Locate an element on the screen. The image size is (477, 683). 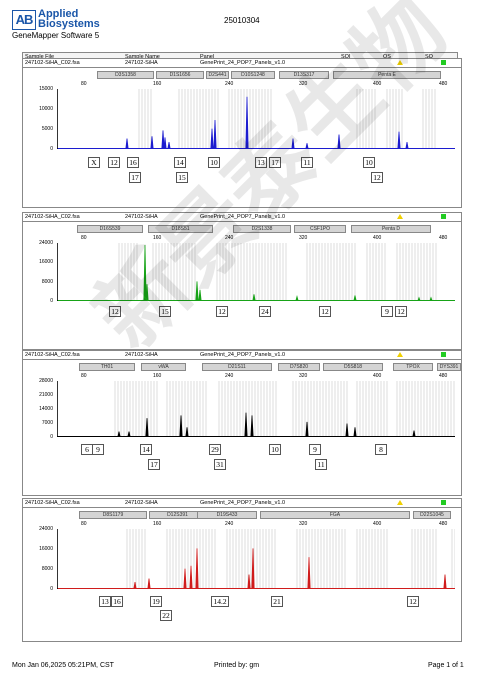
electropherogram-plot is located at coordinates (256, 409).